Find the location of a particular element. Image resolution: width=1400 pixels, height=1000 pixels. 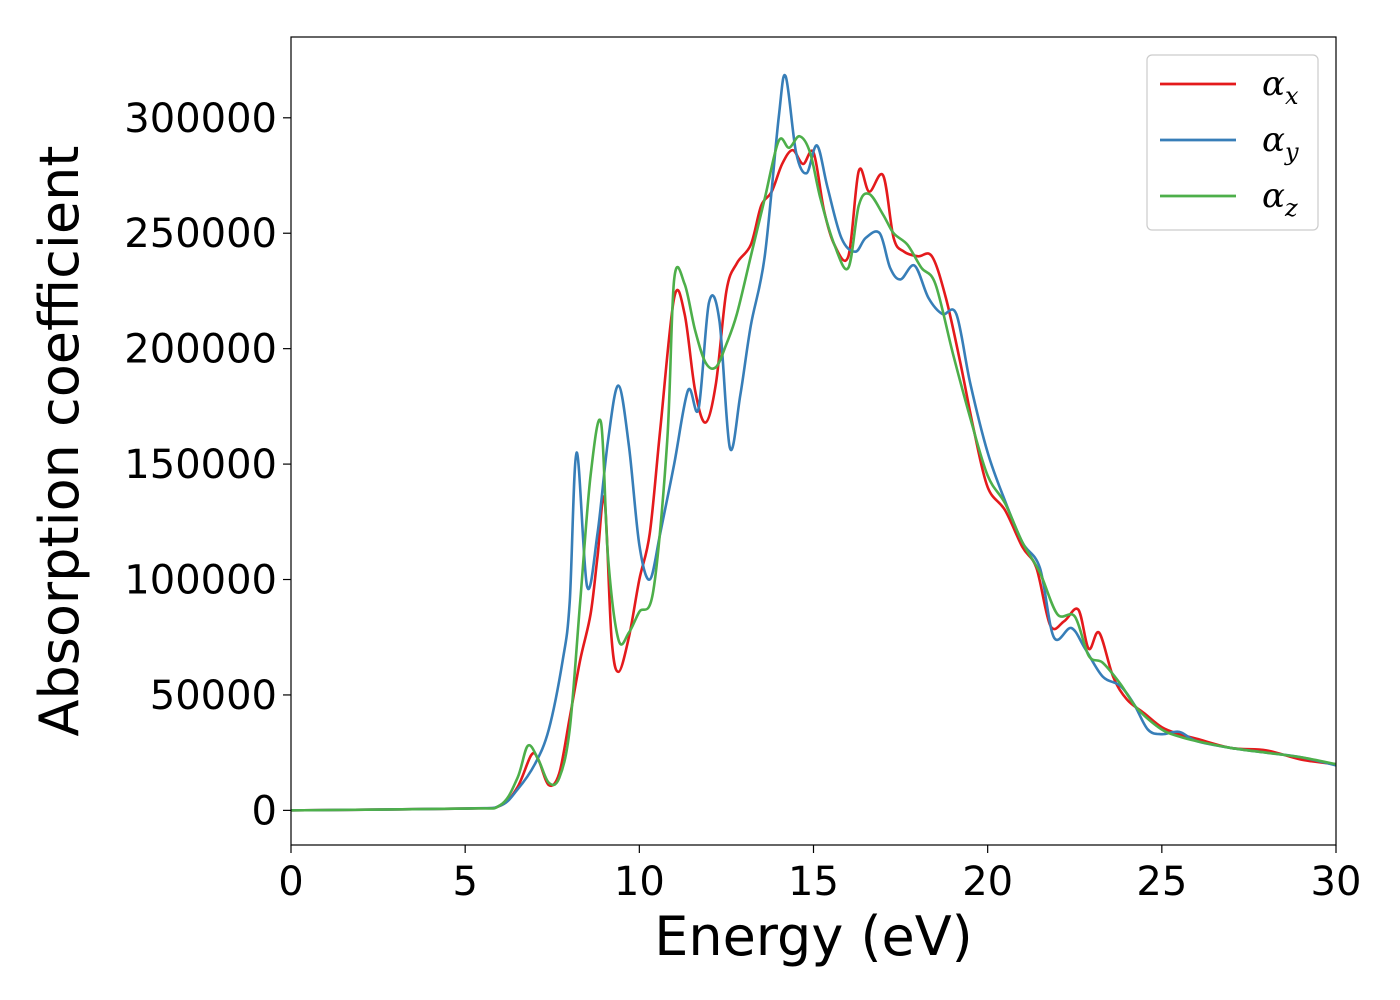

y-axis-ticks: 0 50000 100000 150000 200000 250000 300000 is located at coordinates (207, 465).